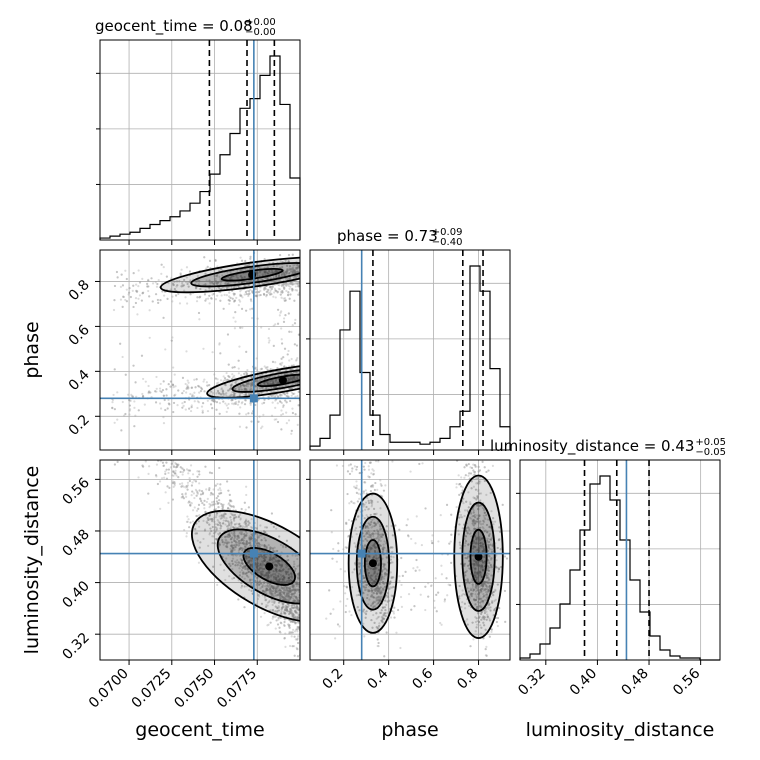  What do you see at coordinates (32, 349) in the screenshot?
I see `y-axis-label: phase` at bounding box center [32, 349].